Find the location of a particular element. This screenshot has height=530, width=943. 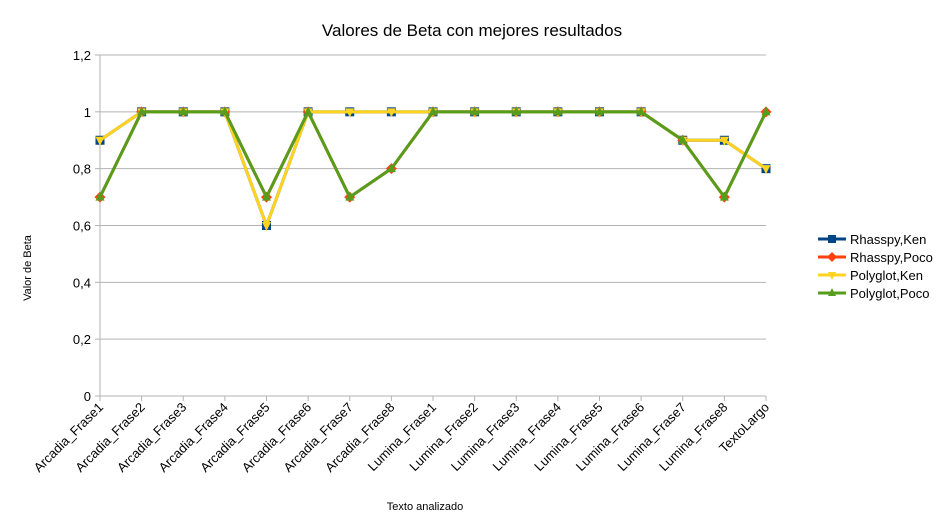

legend-item: Polyglot,Poco is located at coordinates (874, 293).